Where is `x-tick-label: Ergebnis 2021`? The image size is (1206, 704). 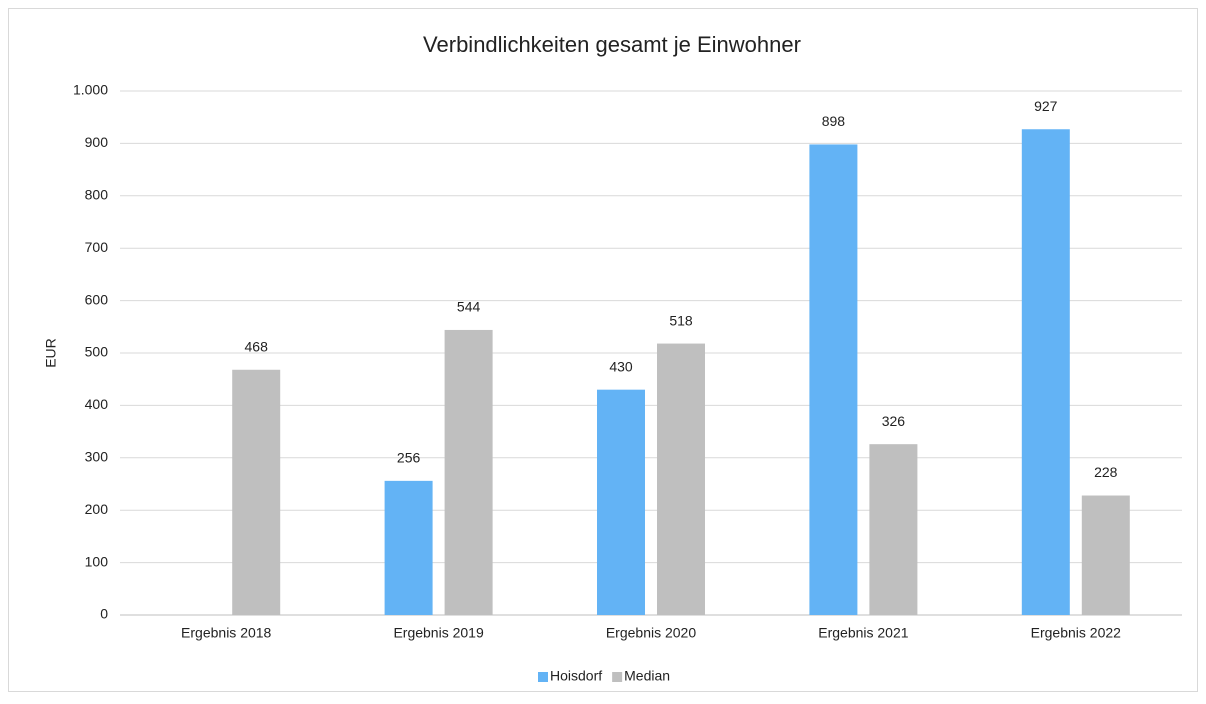 x-tick-label: Ergebnis 2021 is located at coordinates (863, 633).